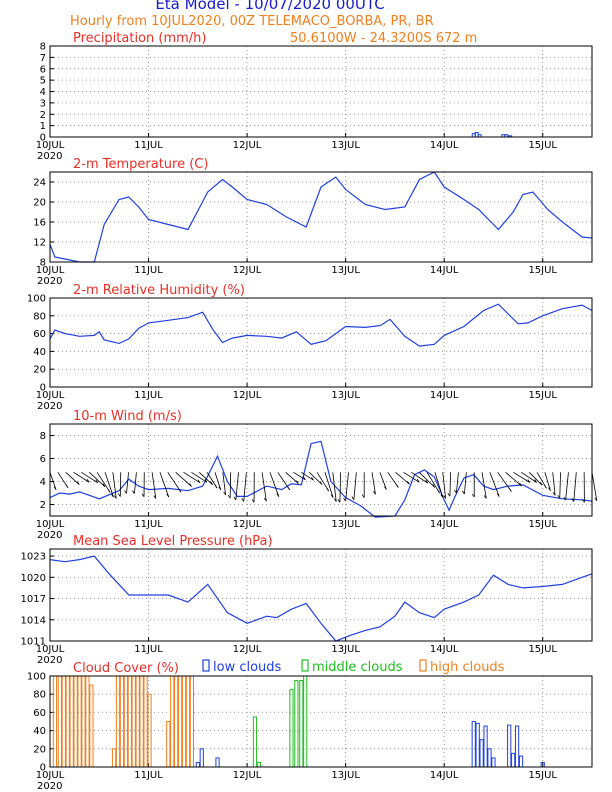 This screenshot has width=612, height=792. What do you see at coordinates (140, 164) in the screenshot?
I see `temp-title: 2-m Temperature (C)` at bounding box center [140, 164].